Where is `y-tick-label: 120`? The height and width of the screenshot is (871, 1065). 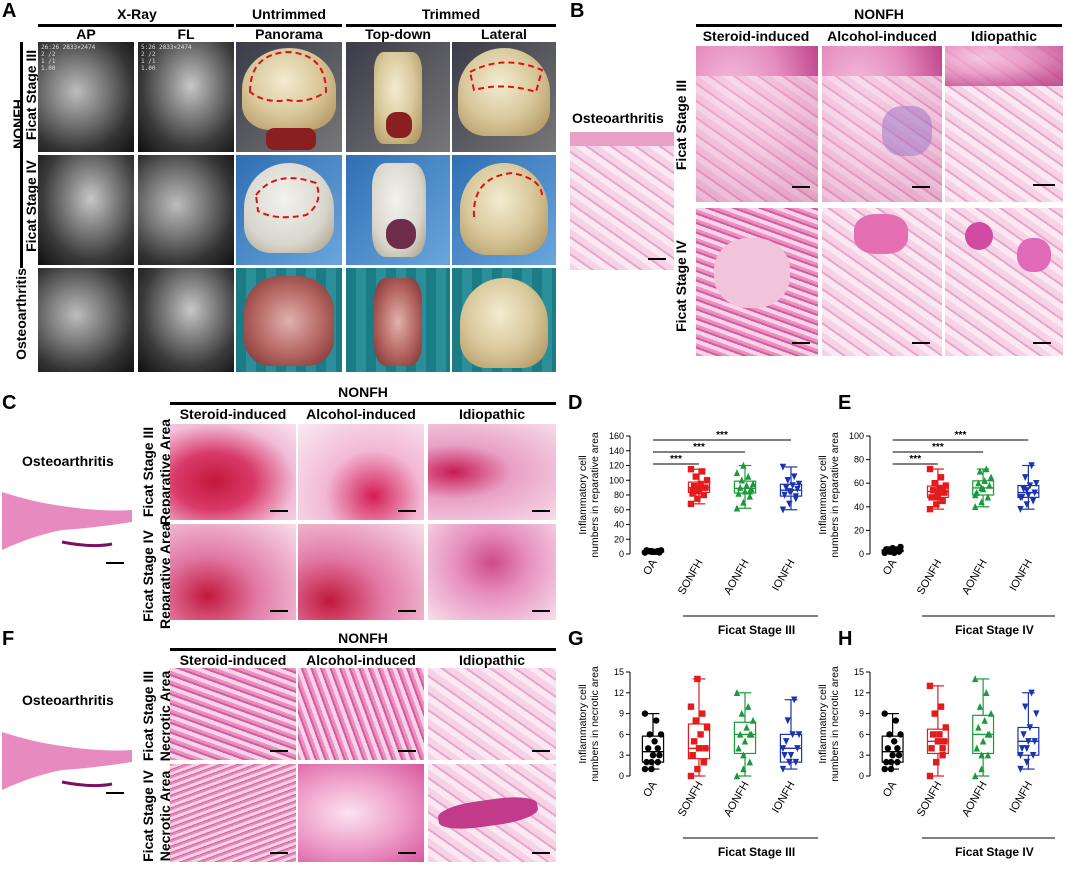
y-tick-label: 120 is located at coordinates (616, 466).